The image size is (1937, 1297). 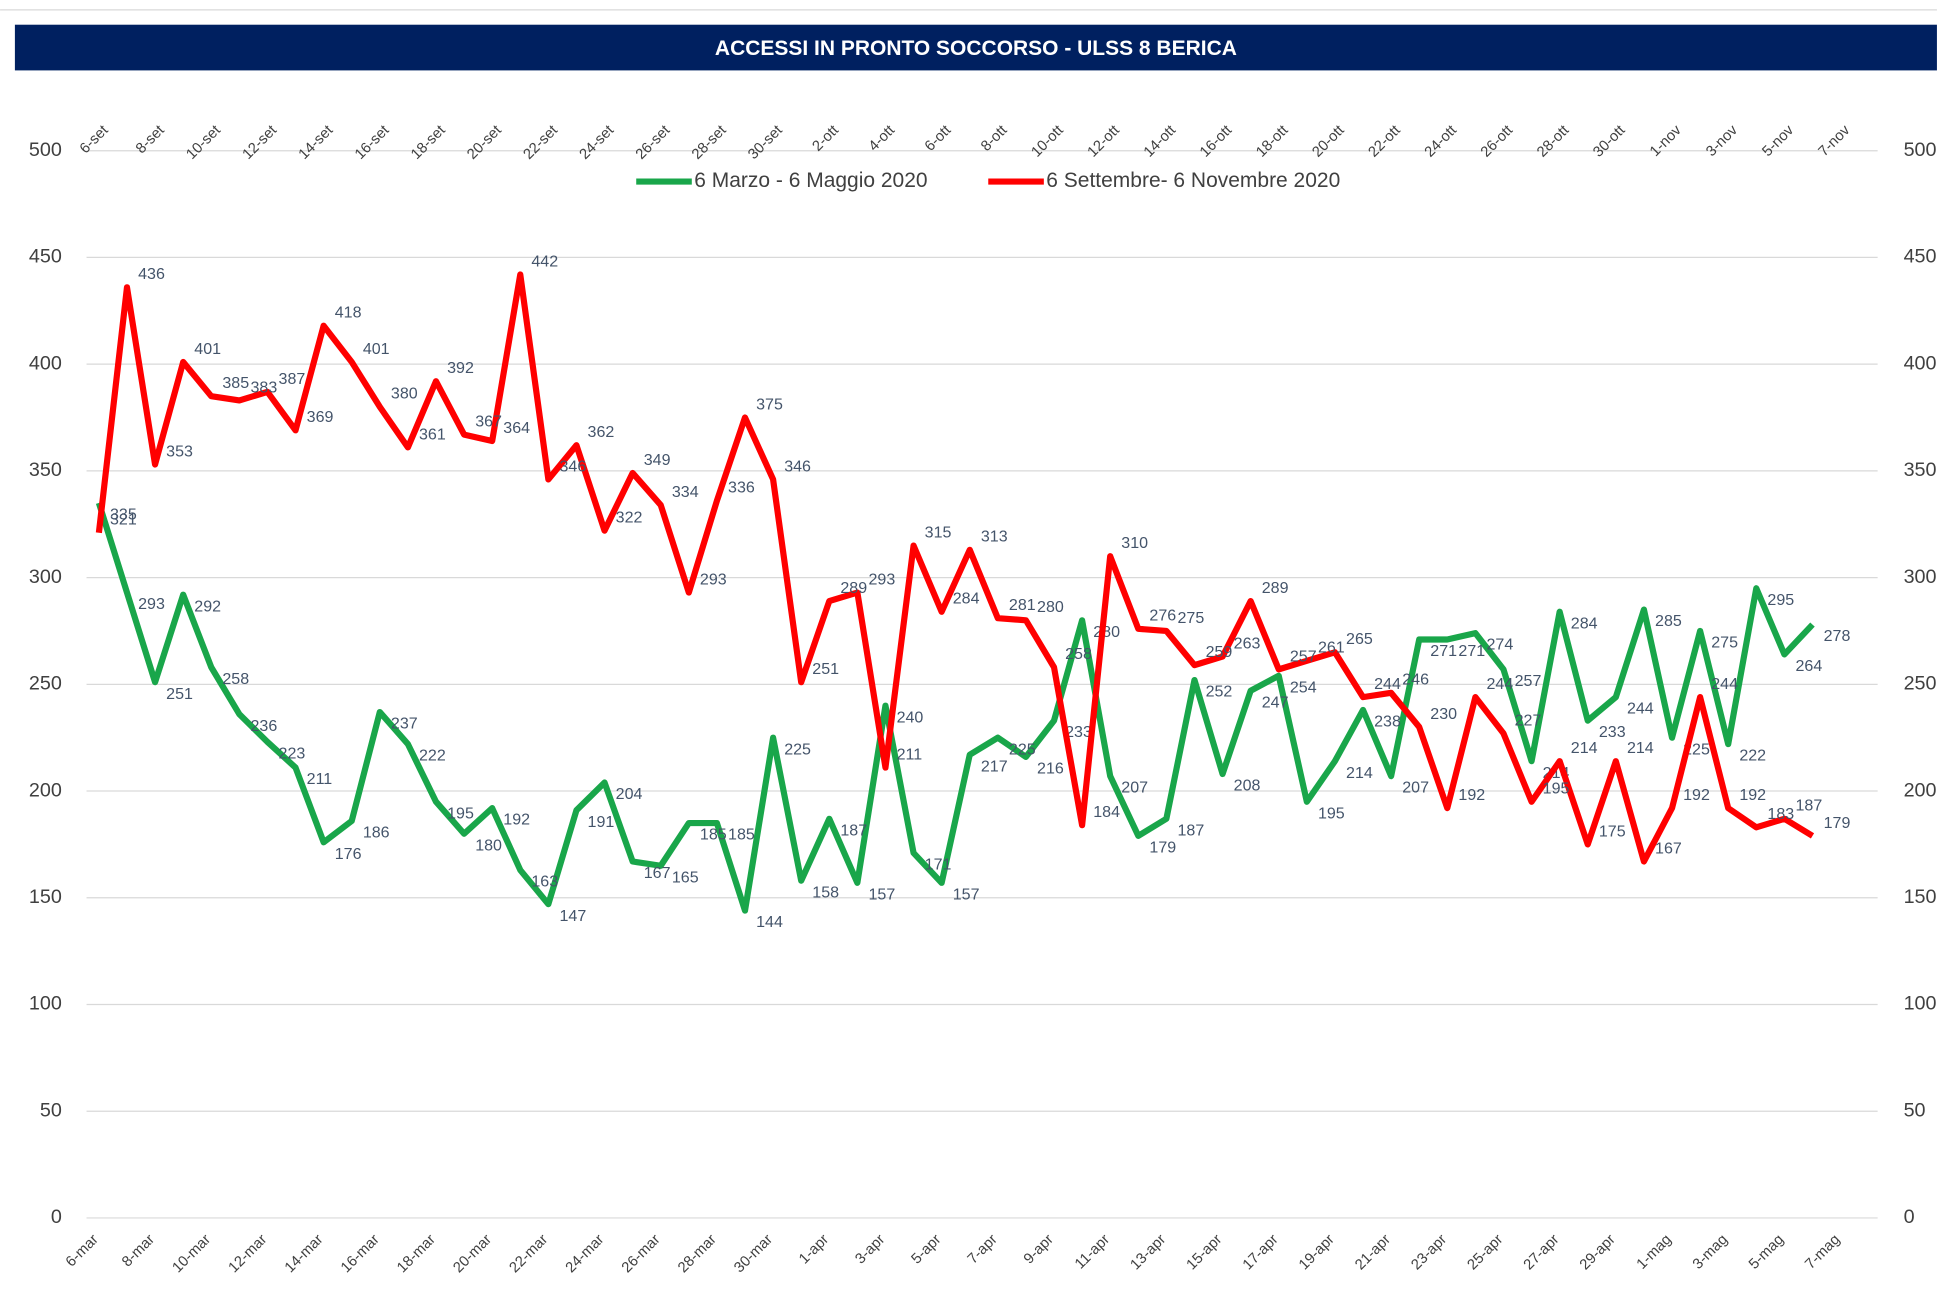 What do you see at coordinates (1835, 141) in the screenshot?
I see `x2-tick-label: 7-nov` at bounding box center [1835, 141].